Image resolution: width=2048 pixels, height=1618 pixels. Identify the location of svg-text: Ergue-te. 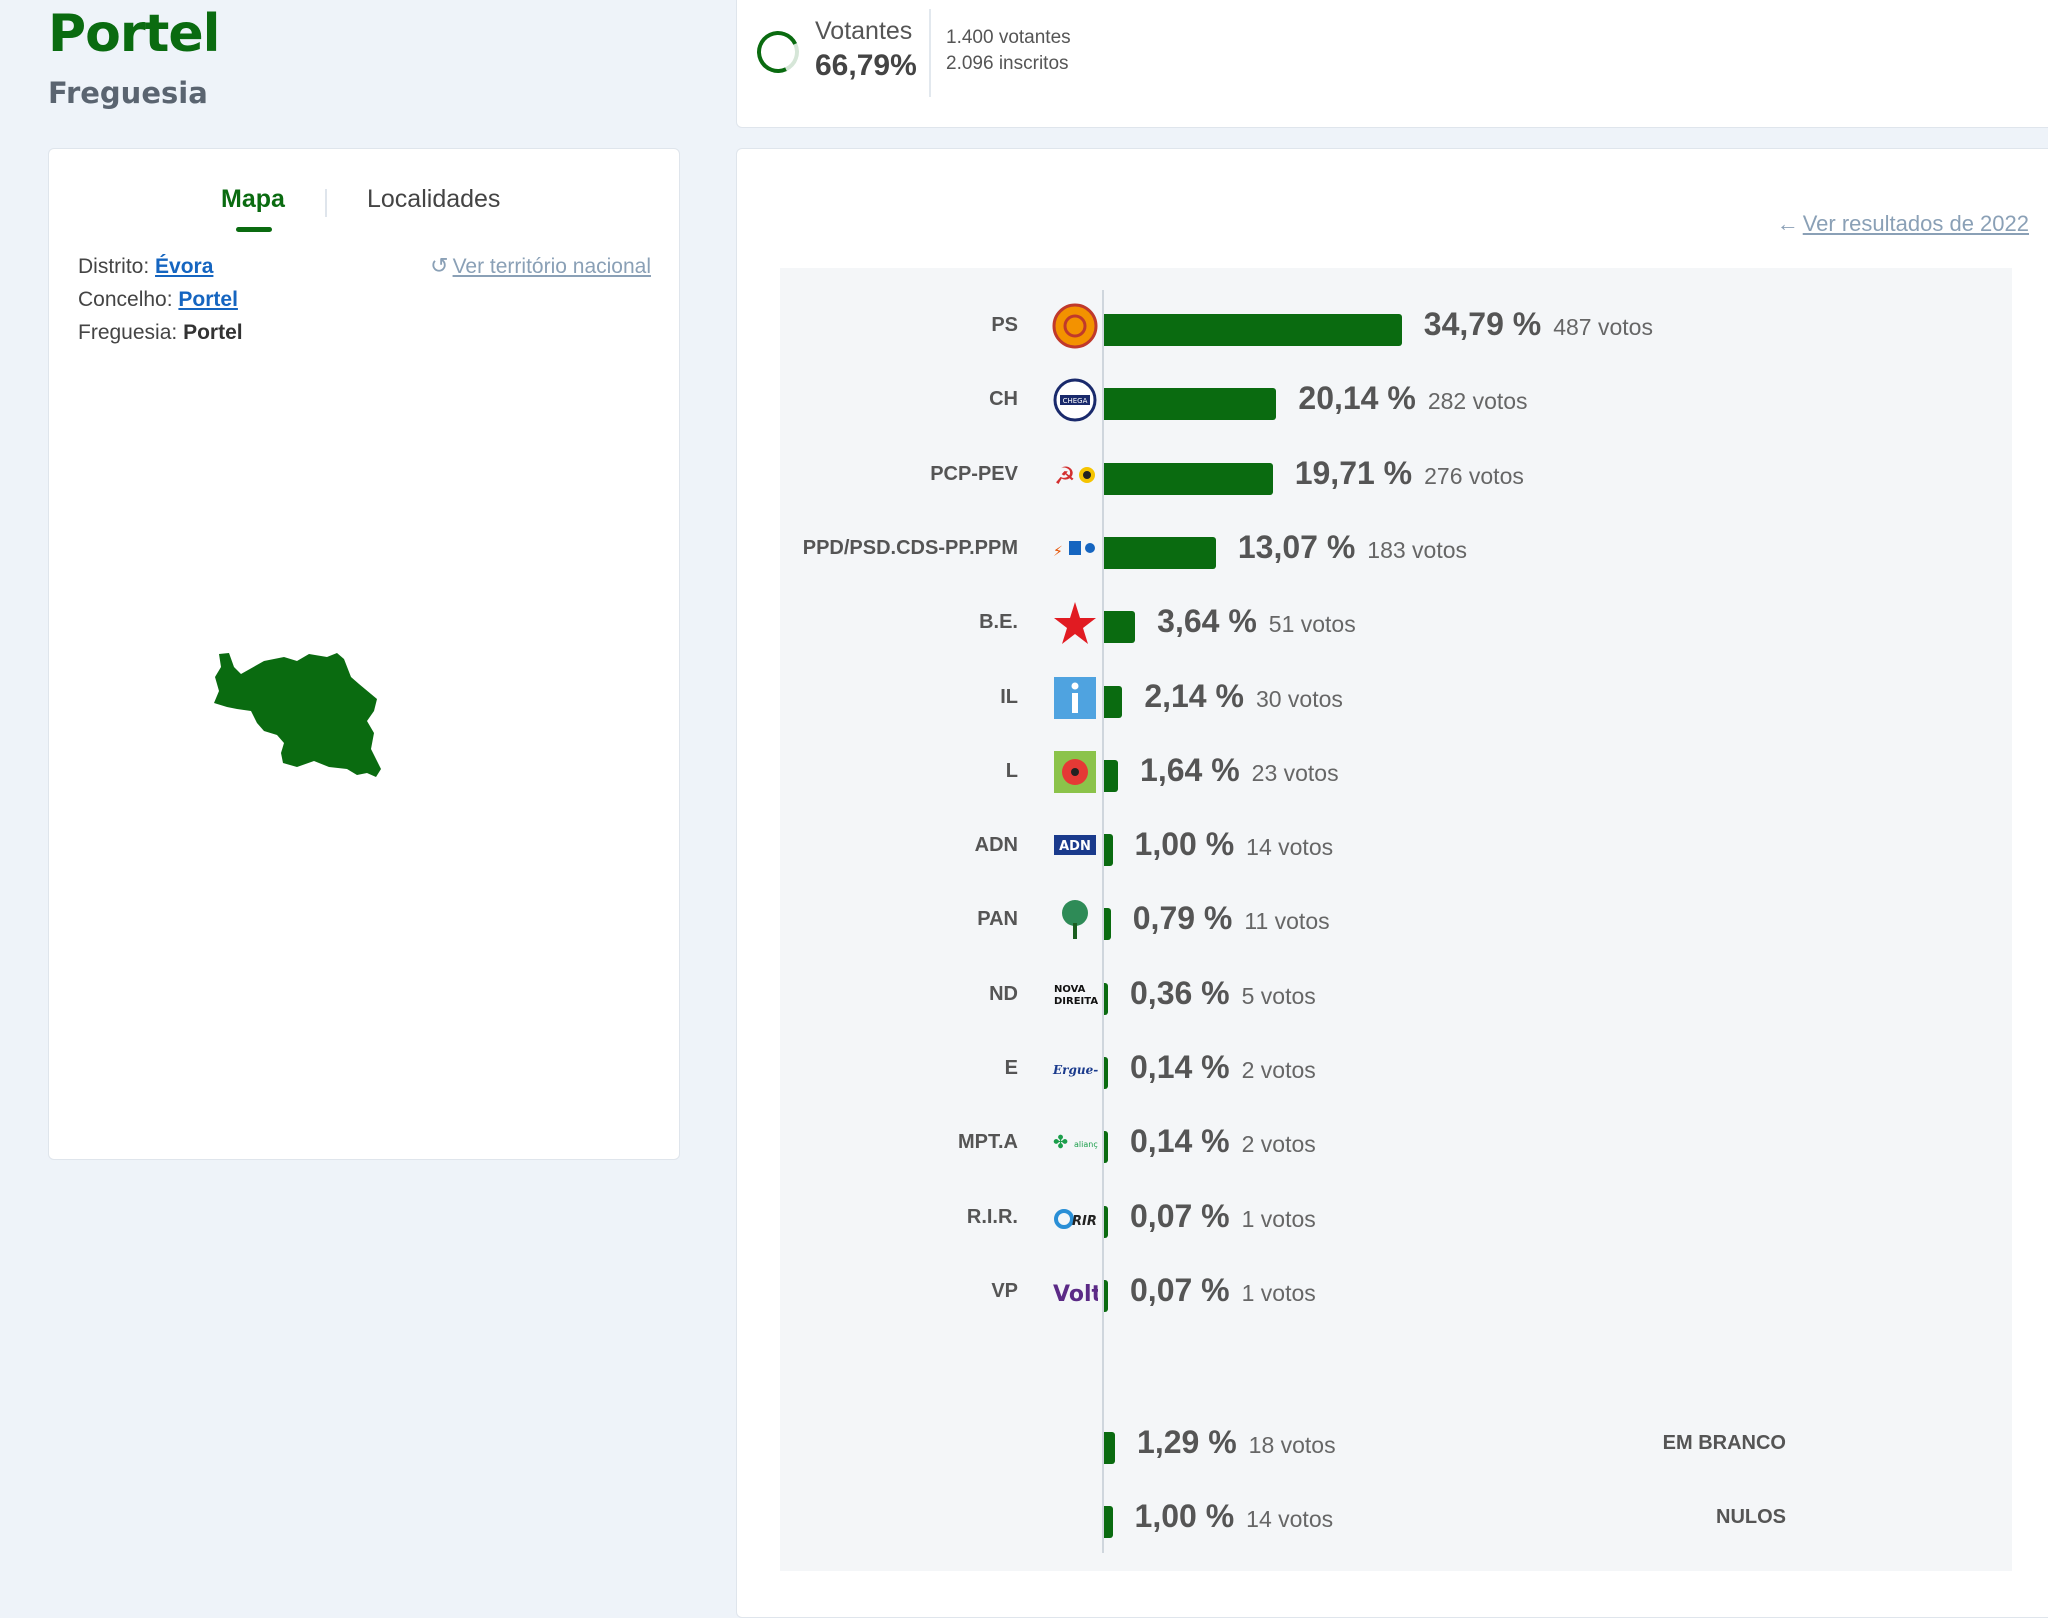
(1075, 1070).